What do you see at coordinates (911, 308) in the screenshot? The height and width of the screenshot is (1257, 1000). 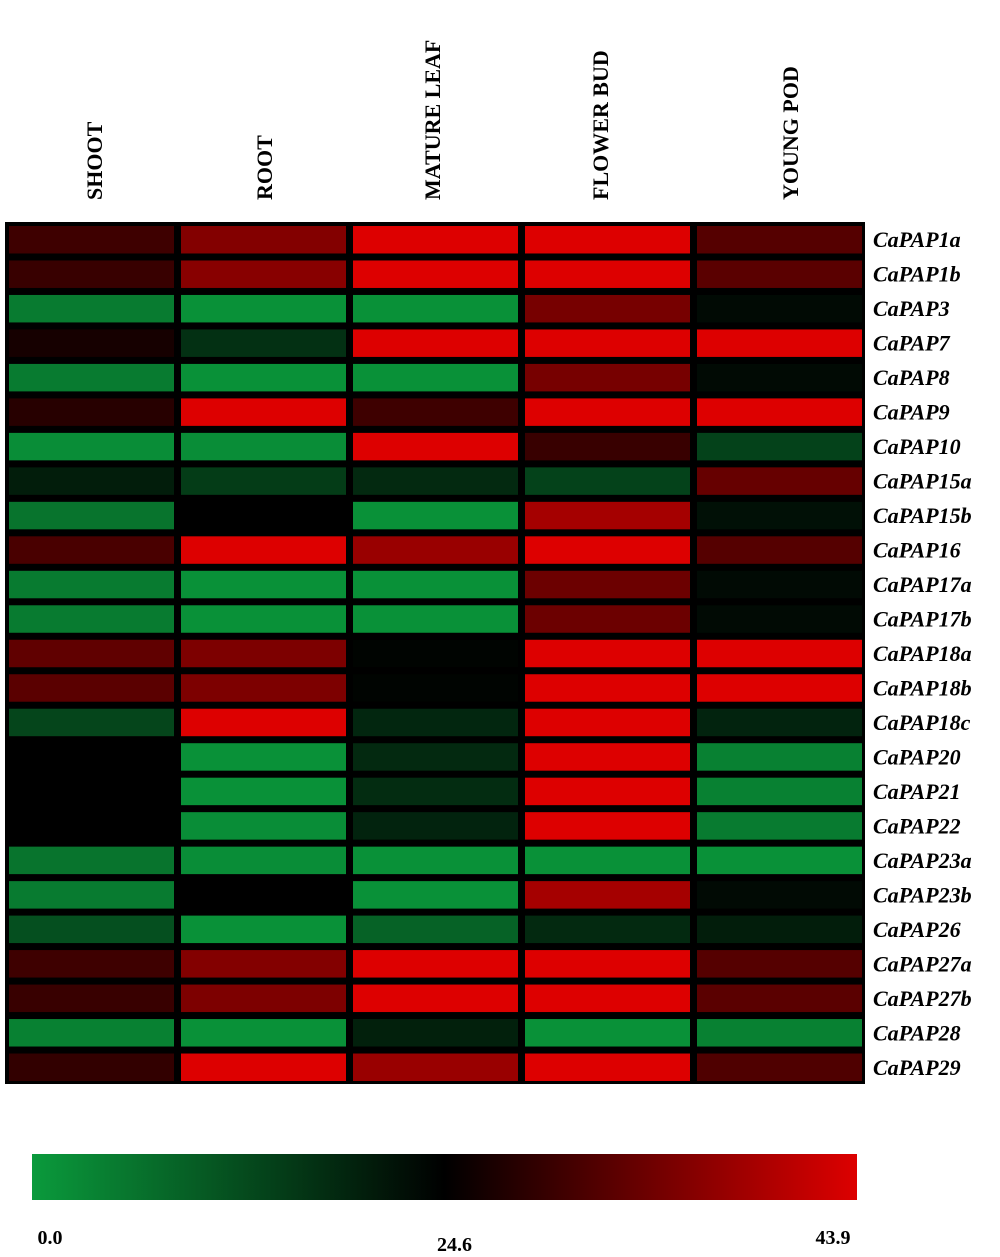 I see `row-label: CaPAP3` at bounding box center [911, 308].